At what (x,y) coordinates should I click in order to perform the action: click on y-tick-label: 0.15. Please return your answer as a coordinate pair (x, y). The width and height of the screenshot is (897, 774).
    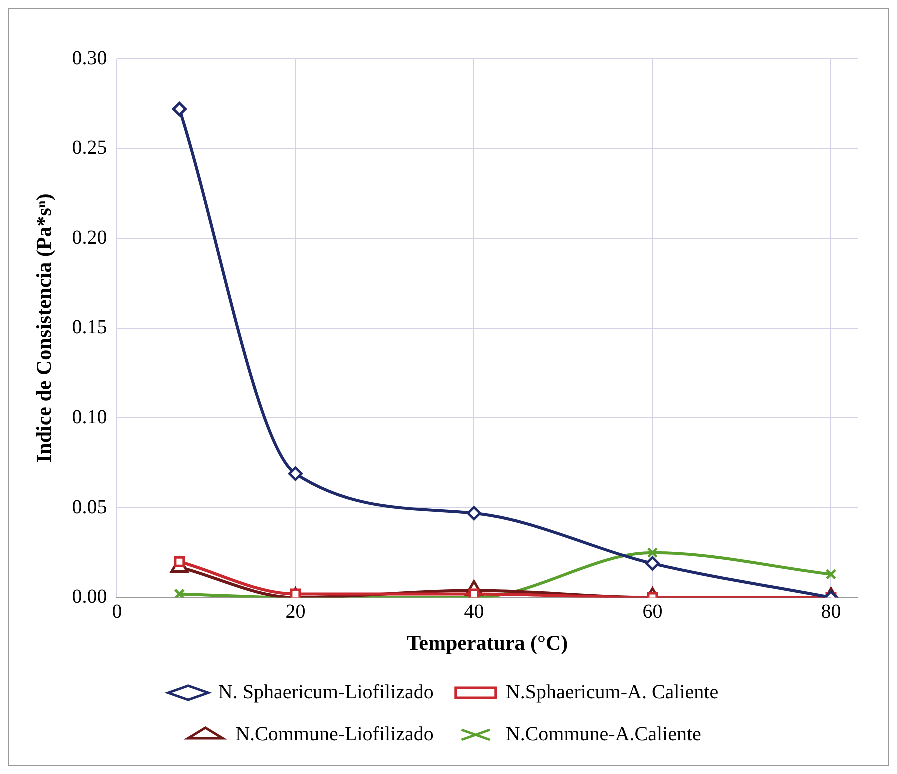
    Looking at the image, I should click on (90, 327).